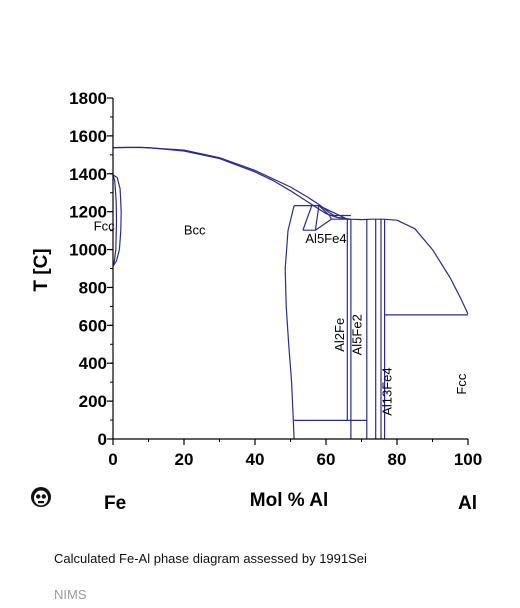 This screenshot has height=608, width=520. Describe the element at coordinates (467, 503) in the screenshot. I see `al-element-label: Al` at that location.